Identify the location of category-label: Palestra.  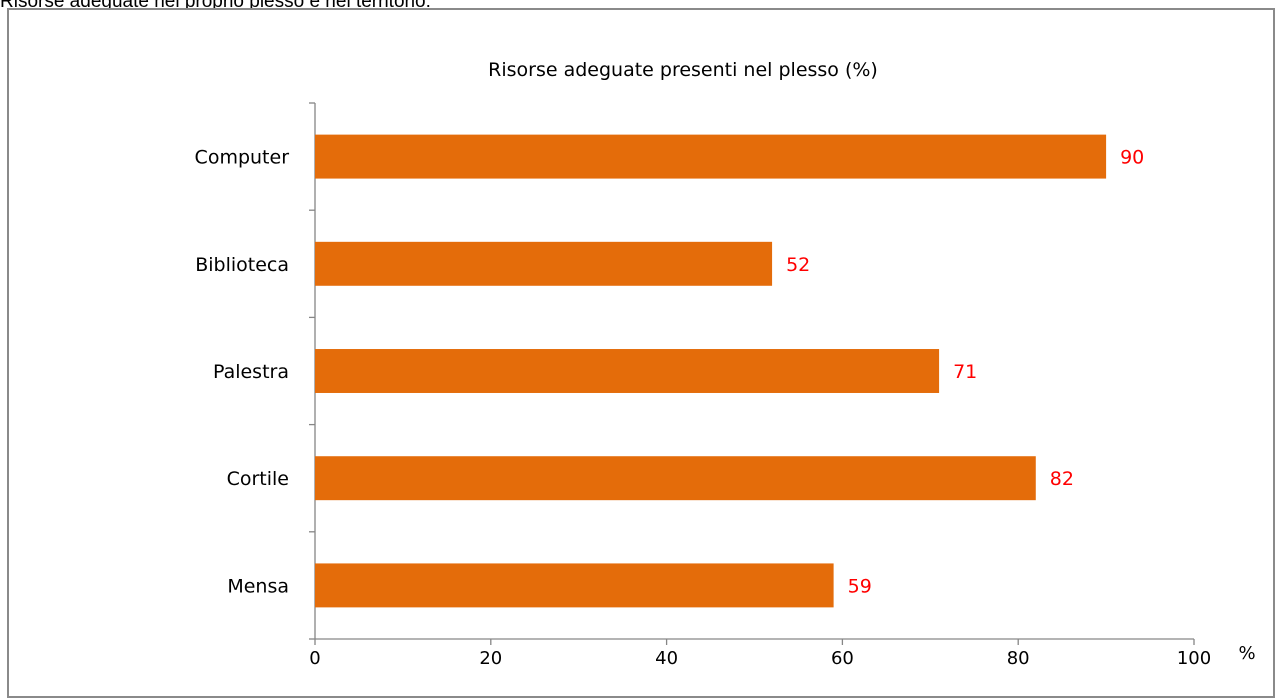
(251, 372).